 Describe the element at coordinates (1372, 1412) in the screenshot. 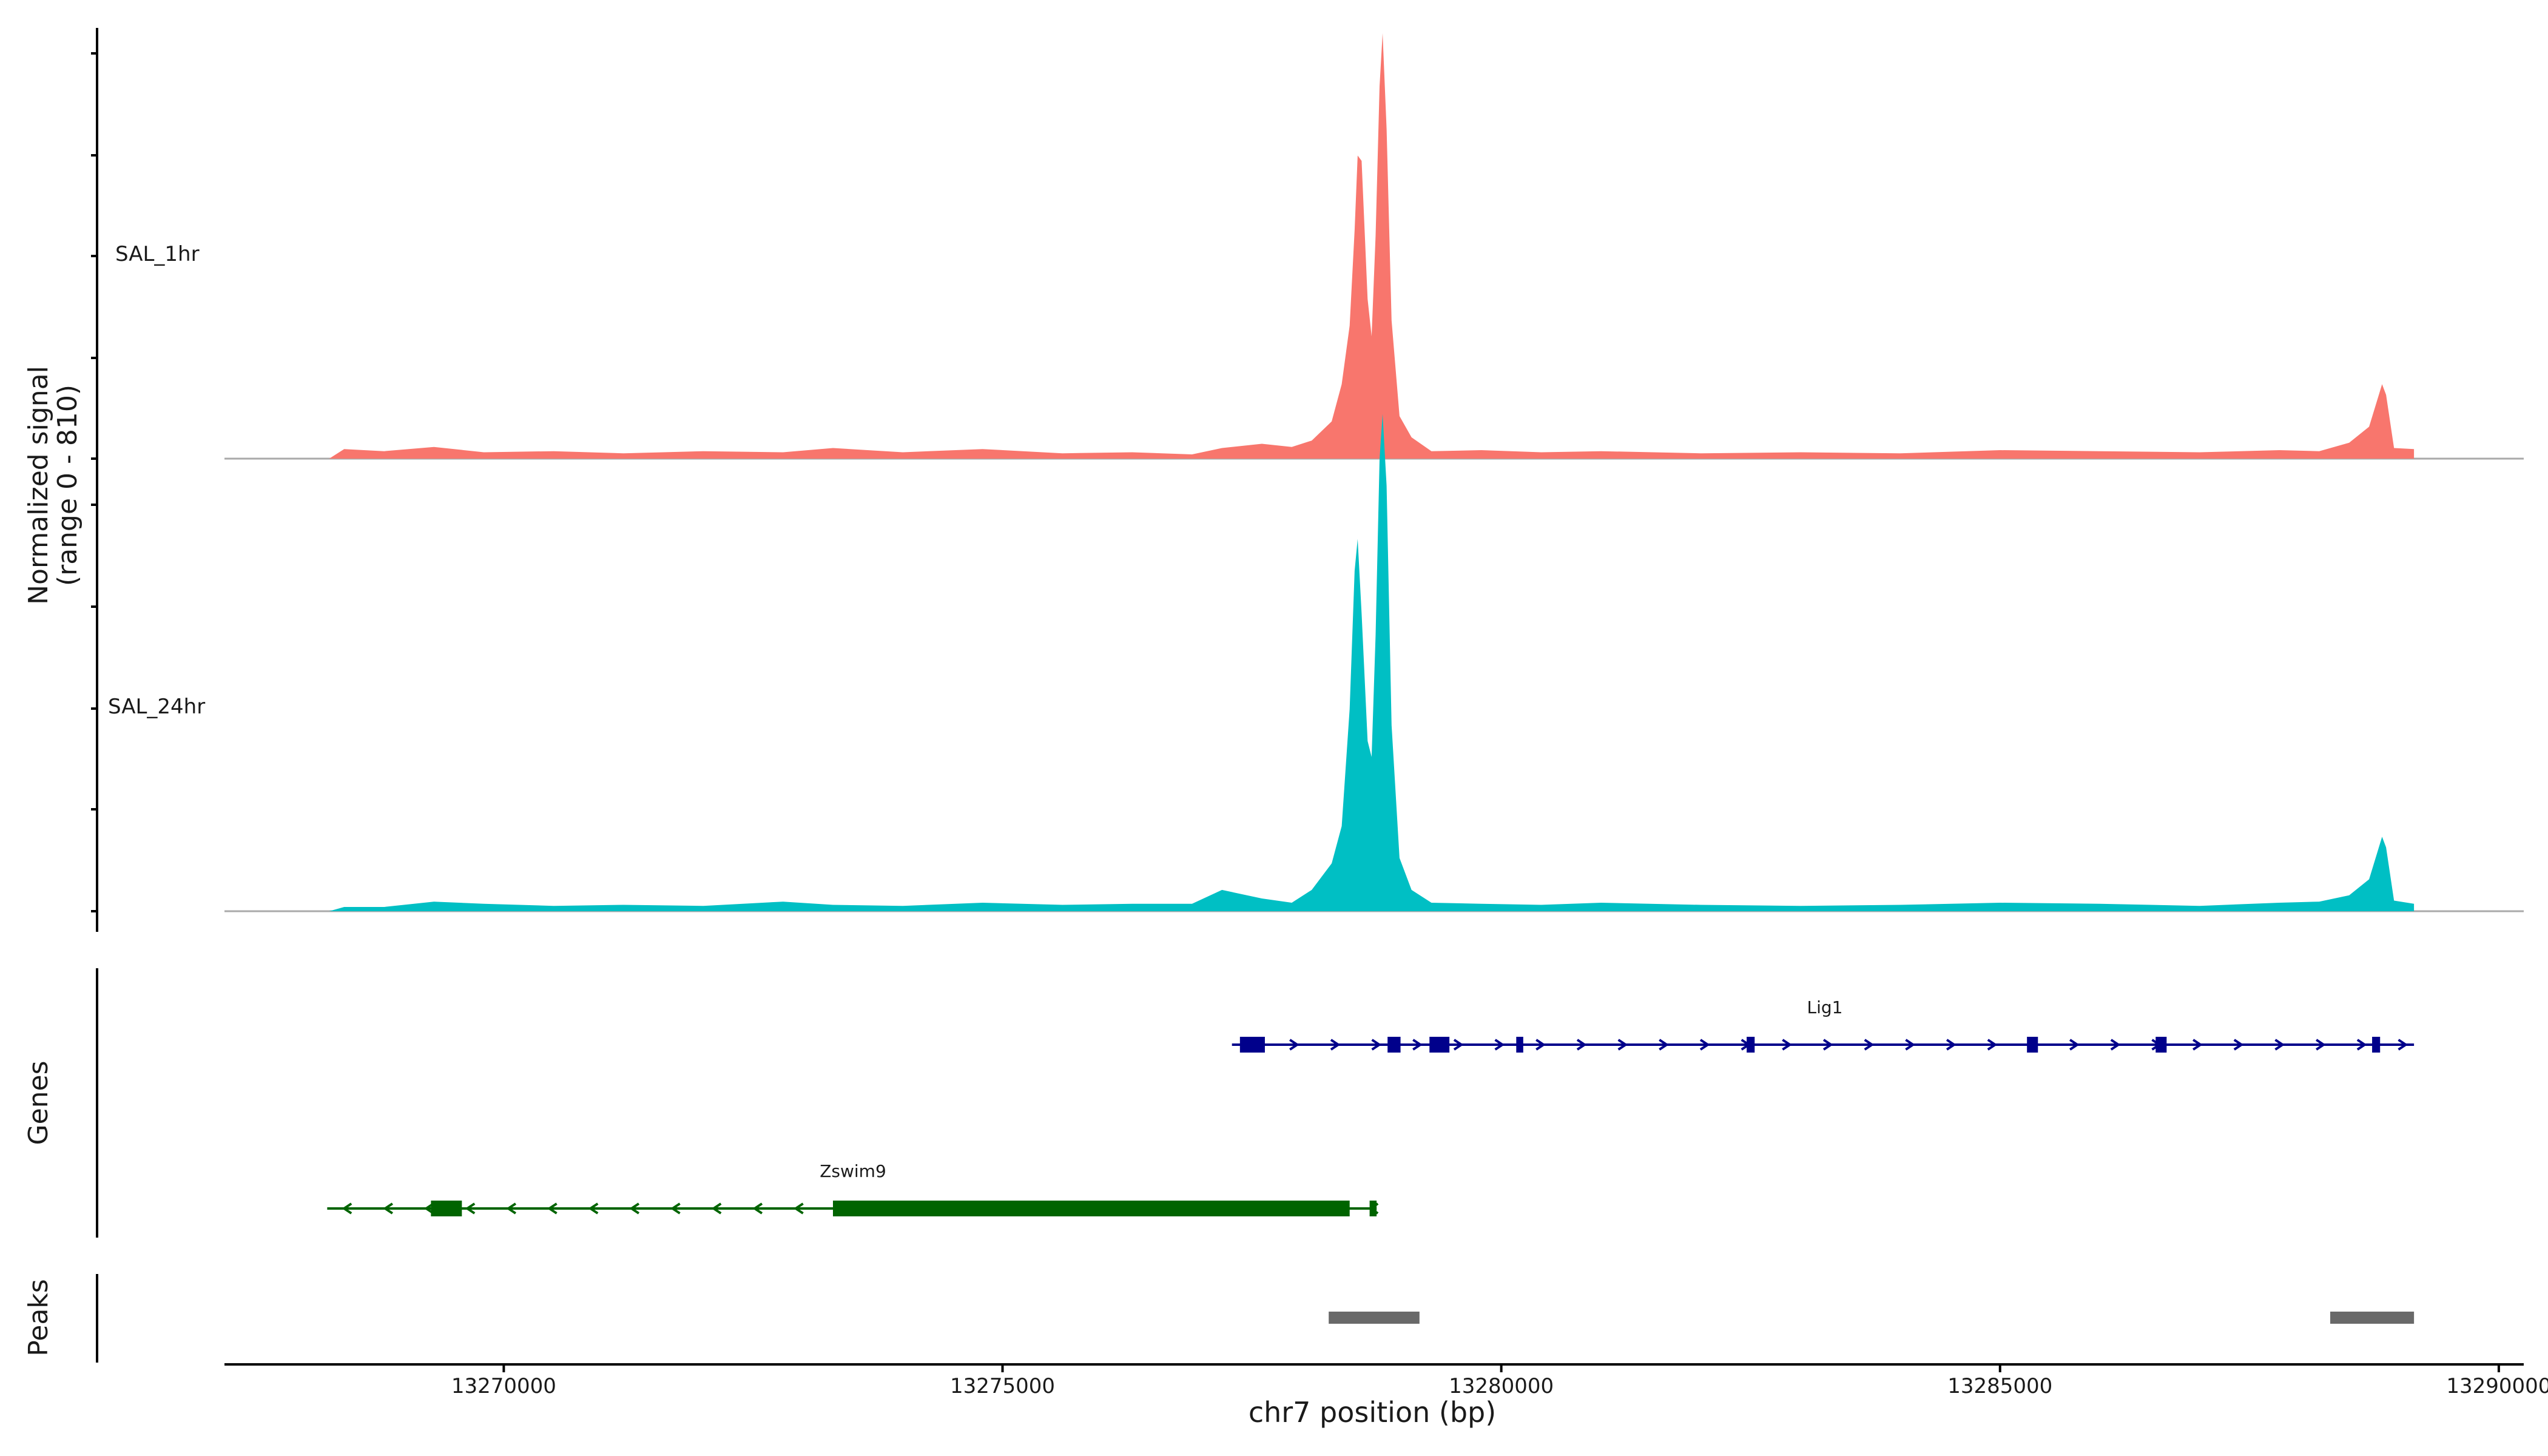

I see `x-axis-label: chr7 position (bp)` at that location.